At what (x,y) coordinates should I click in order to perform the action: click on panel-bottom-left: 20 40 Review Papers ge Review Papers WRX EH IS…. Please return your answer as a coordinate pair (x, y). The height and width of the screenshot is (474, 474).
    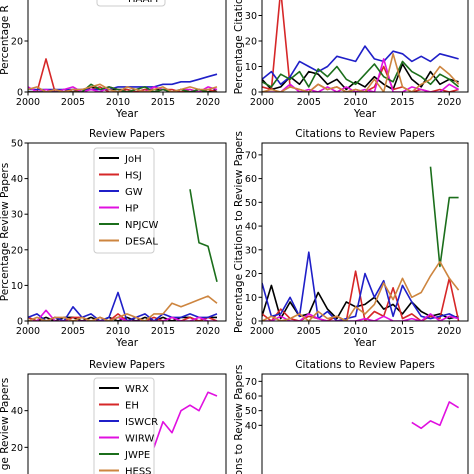
    Looking at the image, I should click on (113, 416).